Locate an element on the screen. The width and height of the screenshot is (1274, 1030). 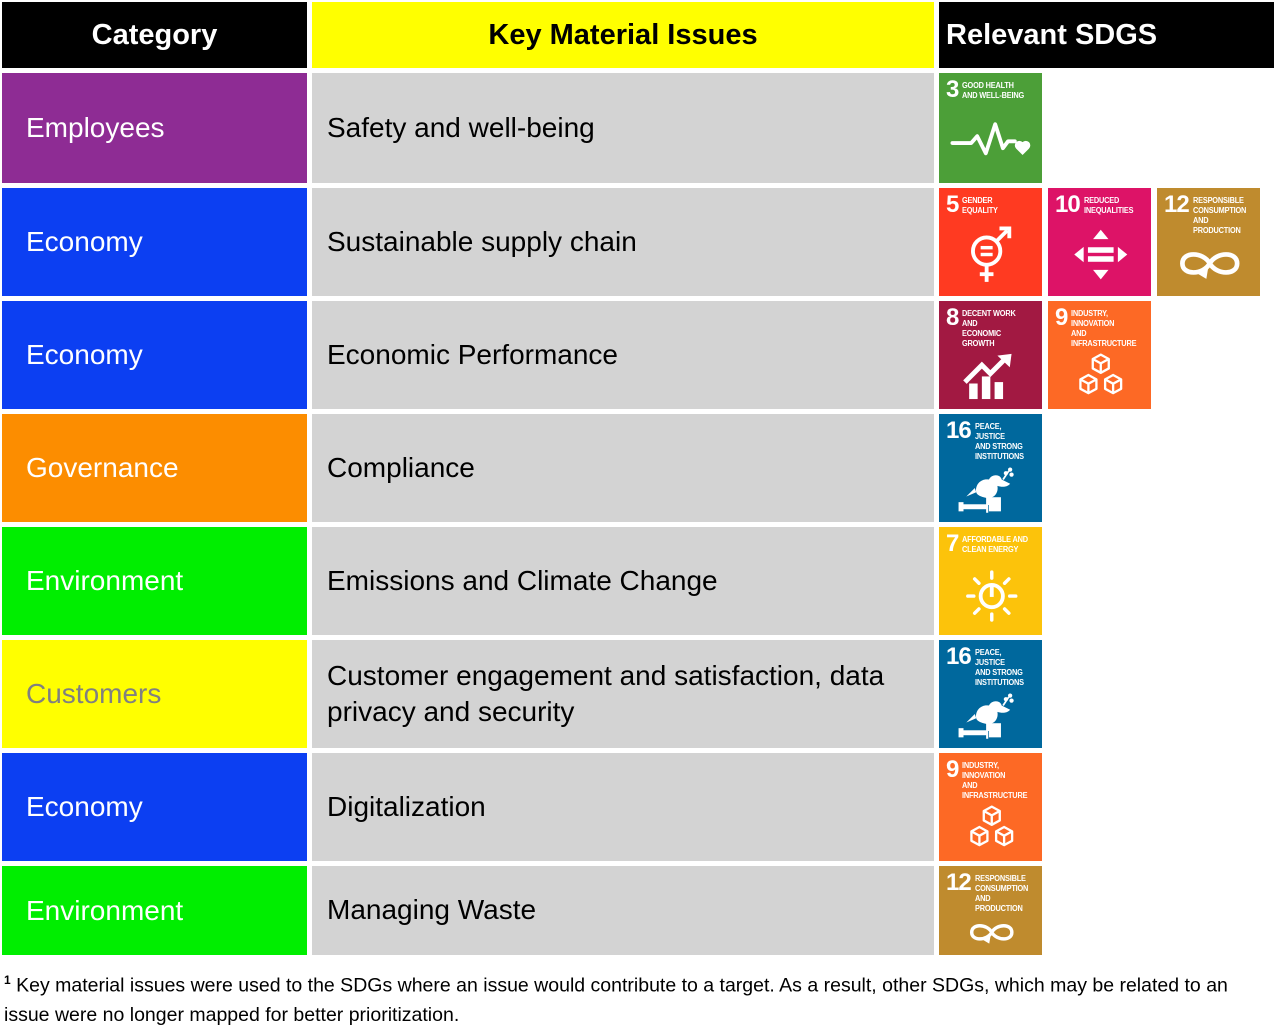
dove-gavel-icon is located at coordinates (991, 489).